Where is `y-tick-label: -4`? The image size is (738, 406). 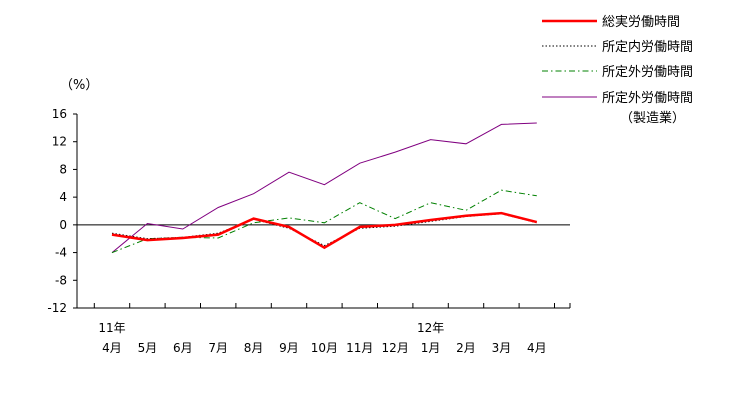
y-tick-label: -4 is located at coordinates (61, 253).